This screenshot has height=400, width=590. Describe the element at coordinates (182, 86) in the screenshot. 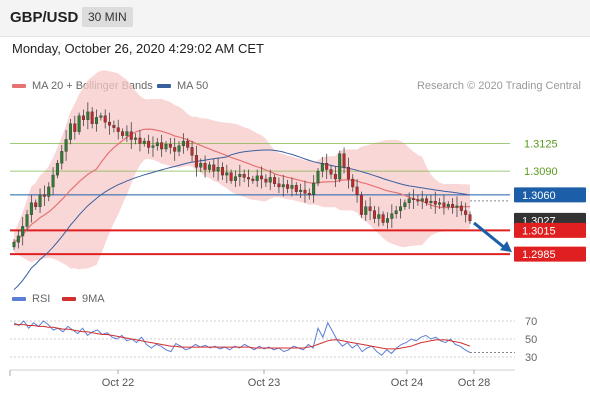

I see `legend-ma50: MA 50` at that location.